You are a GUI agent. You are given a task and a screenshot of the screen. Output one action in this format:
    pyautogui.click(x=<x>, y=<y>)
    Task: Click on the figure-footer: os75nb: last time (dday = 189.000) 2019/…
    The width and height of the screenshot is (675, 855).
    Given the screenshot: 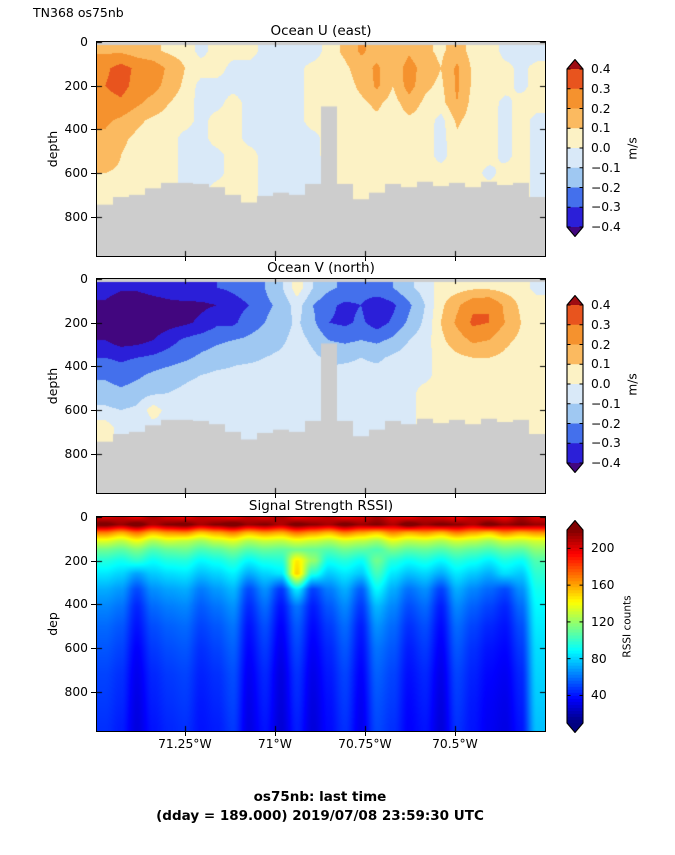 What is the action you would take?
    pyautogui.click(x=320, y=807)
    